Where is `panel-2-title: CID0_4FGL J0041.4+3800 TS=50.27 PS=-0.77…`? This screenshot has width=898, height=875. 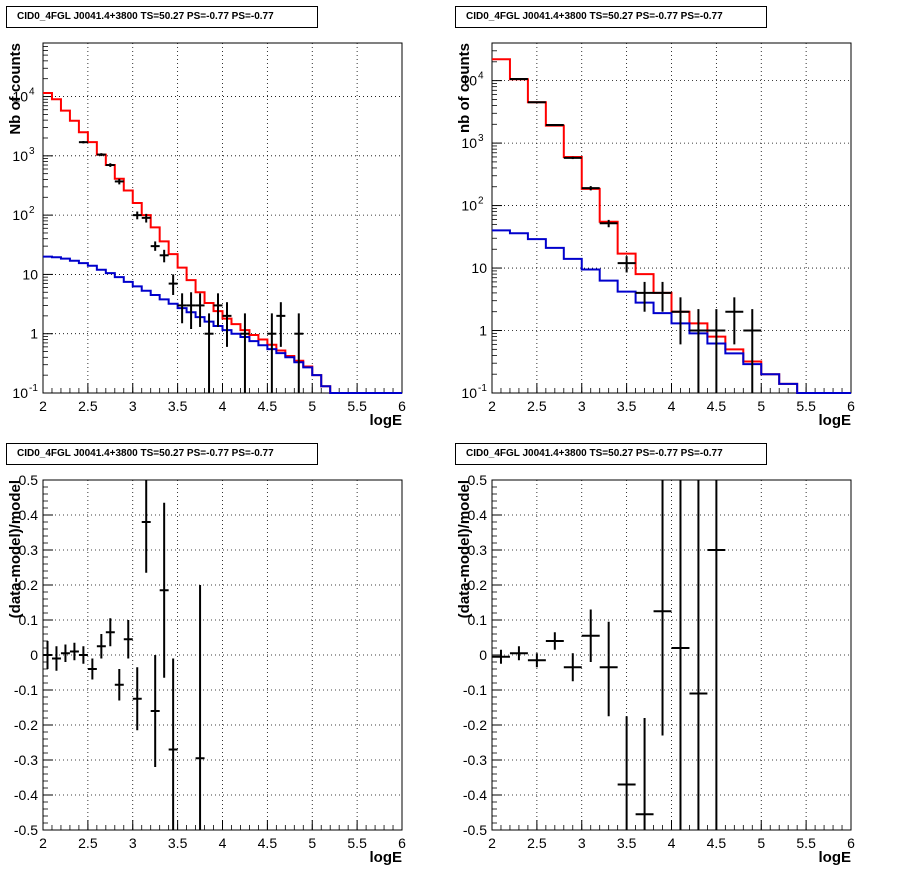 panel-2-title: CID0_4FGL J0041.4+3800 TS=50.27 PS=-0.77… is located at coordinates (611, 17).